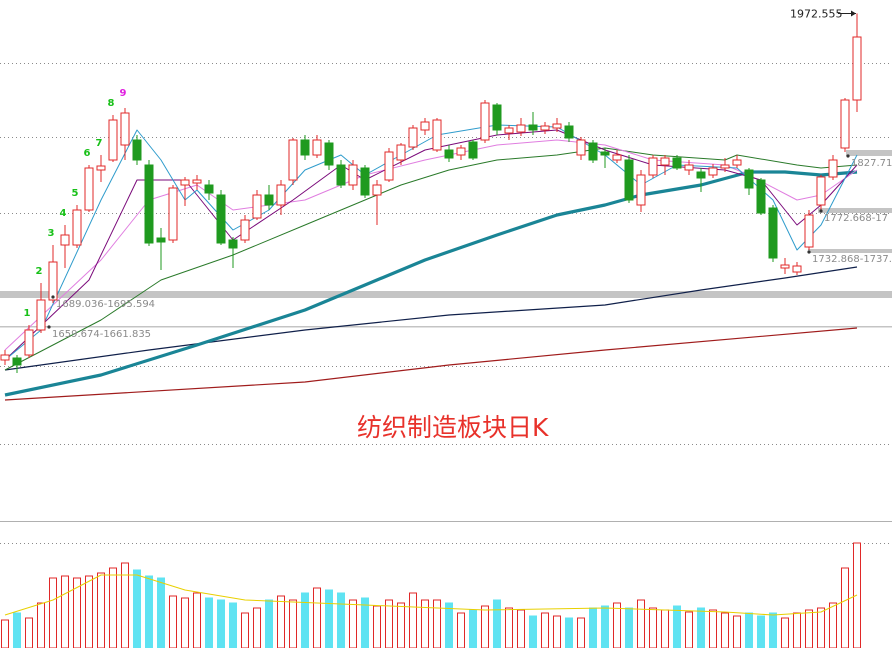 Image resolution: width=892 pixels, height=648 pixels. What do you see at coordinates (453, 427) in the screenshot?
I see `chart-title: 纺织制造板块日K` at bounding box center [453, 427].